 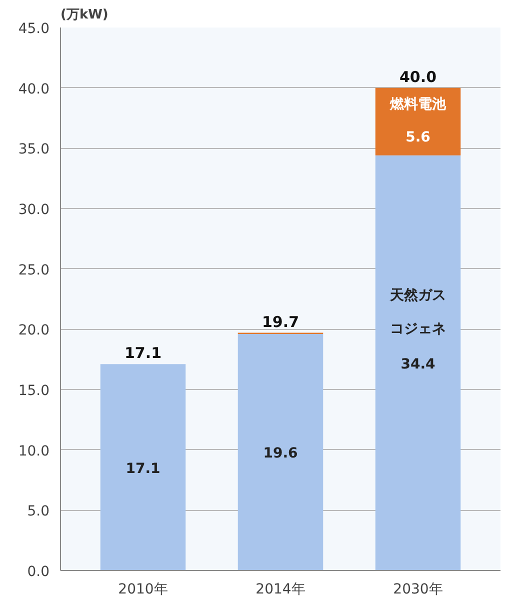 I want to click on y-tick-label: 30.0, so click(x=34, y=210).